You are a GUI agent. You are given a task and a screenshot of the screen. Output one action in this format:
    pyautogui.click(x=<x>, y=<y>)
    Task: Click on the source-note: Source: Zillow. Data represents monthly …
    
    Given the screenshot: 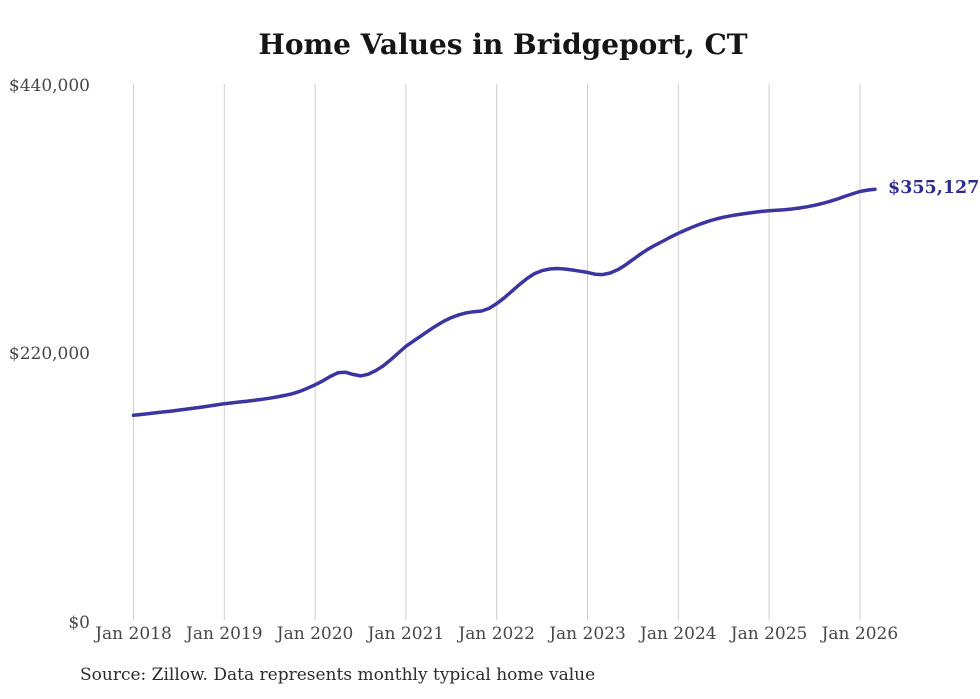 What is the action you would take?
    pyautogui.click(x=338, y=675)
    